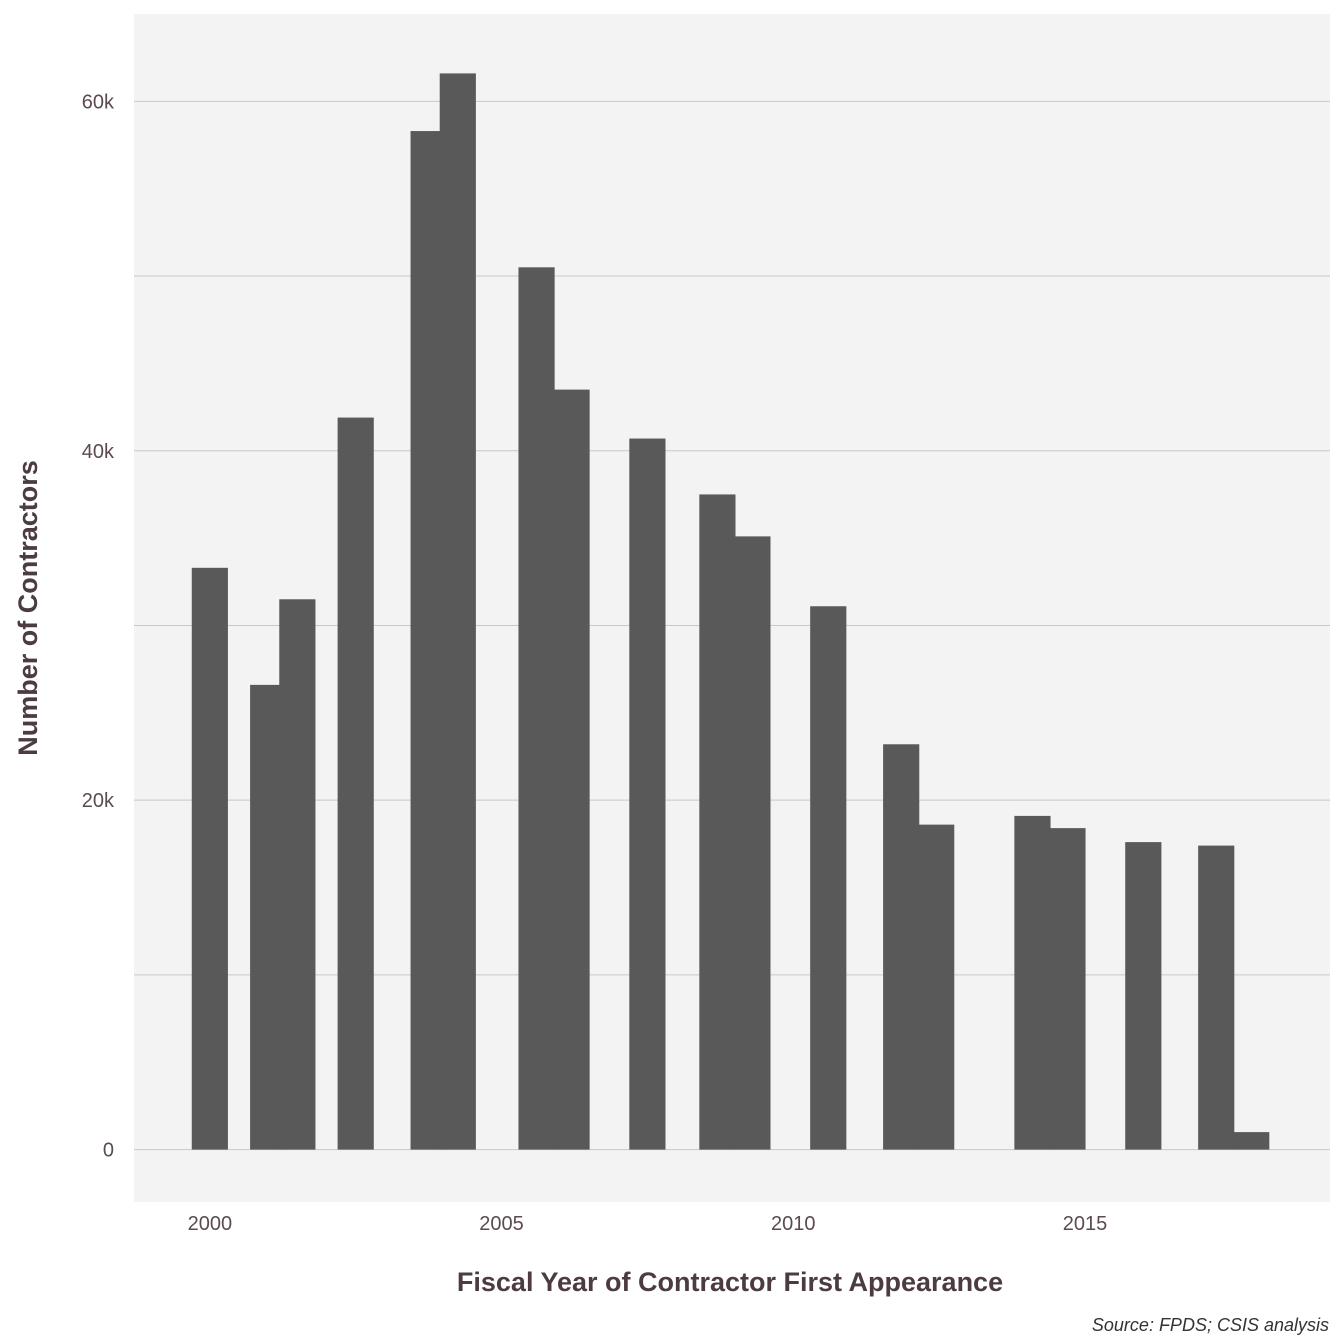 Image resolution: width=1344 pixels, height=1344 pixels. I want to click on source-caption: Source: FPDS; CSIS analysis, so click(1210, 1325).